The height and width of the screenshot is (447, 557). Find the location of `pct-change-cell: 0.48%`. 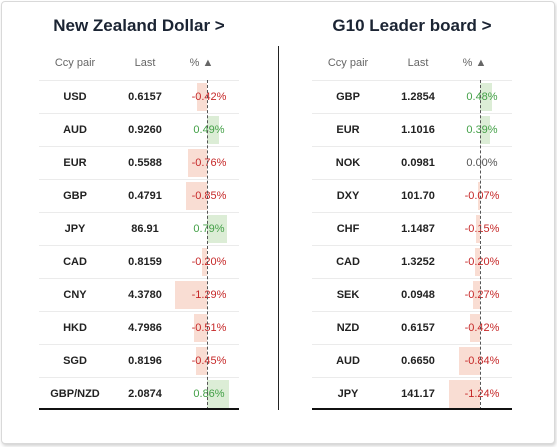

pct-change-cell: 0.48% is located at coordinates (482, 97).